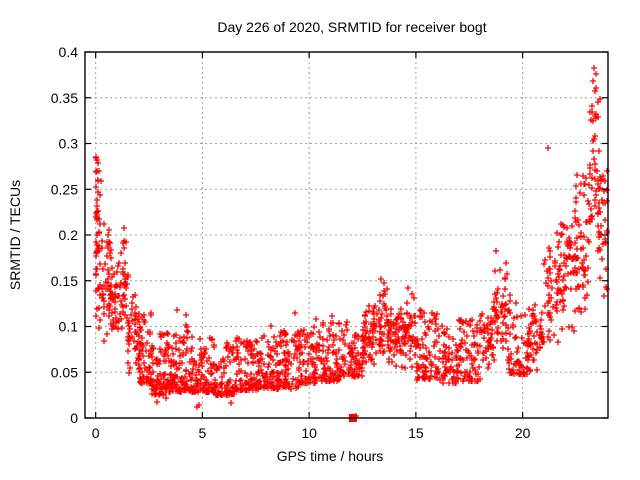  I want to click on y-tick-label: 0.4, so click(69, 52).